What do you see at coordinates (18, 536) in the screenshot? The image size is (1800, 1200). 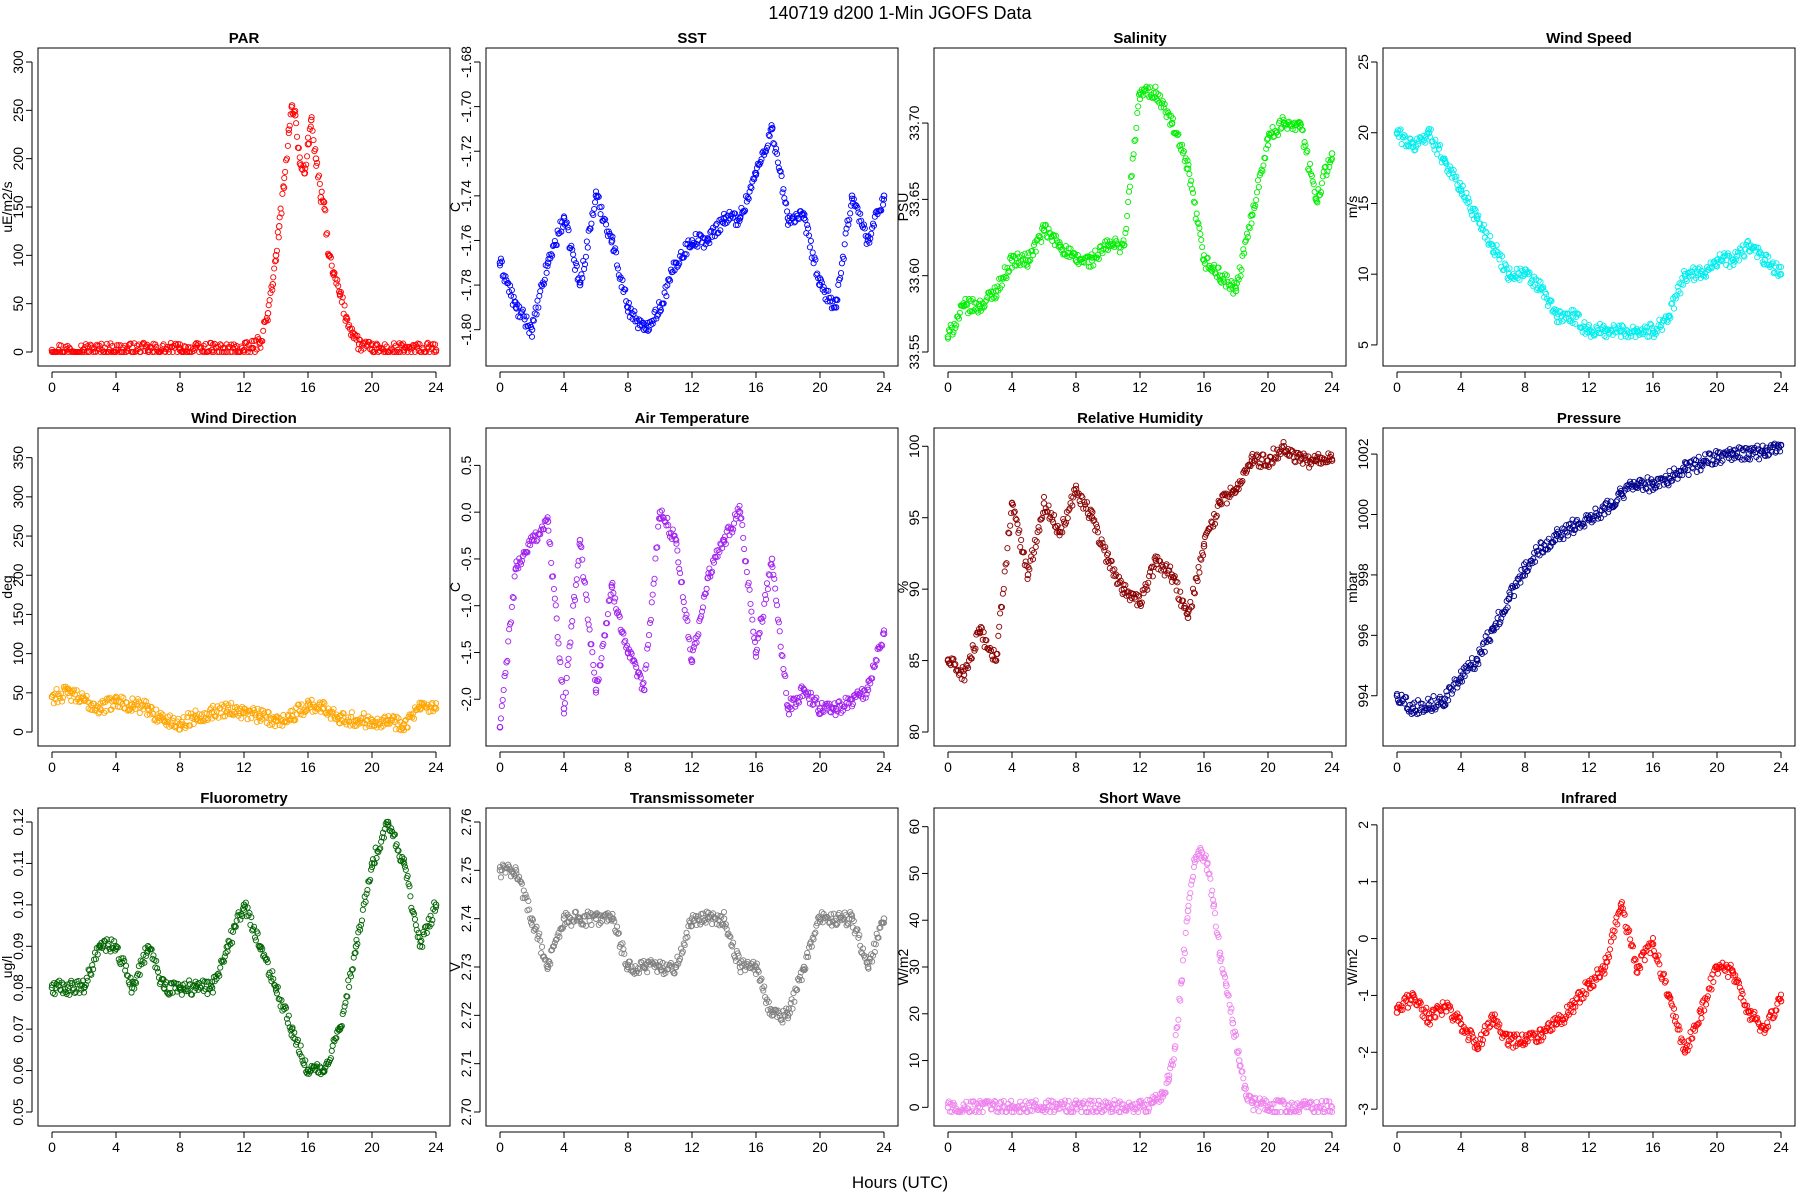 I see `wind-direction-y-tick-label: 250` at bounding box center [18, 536].